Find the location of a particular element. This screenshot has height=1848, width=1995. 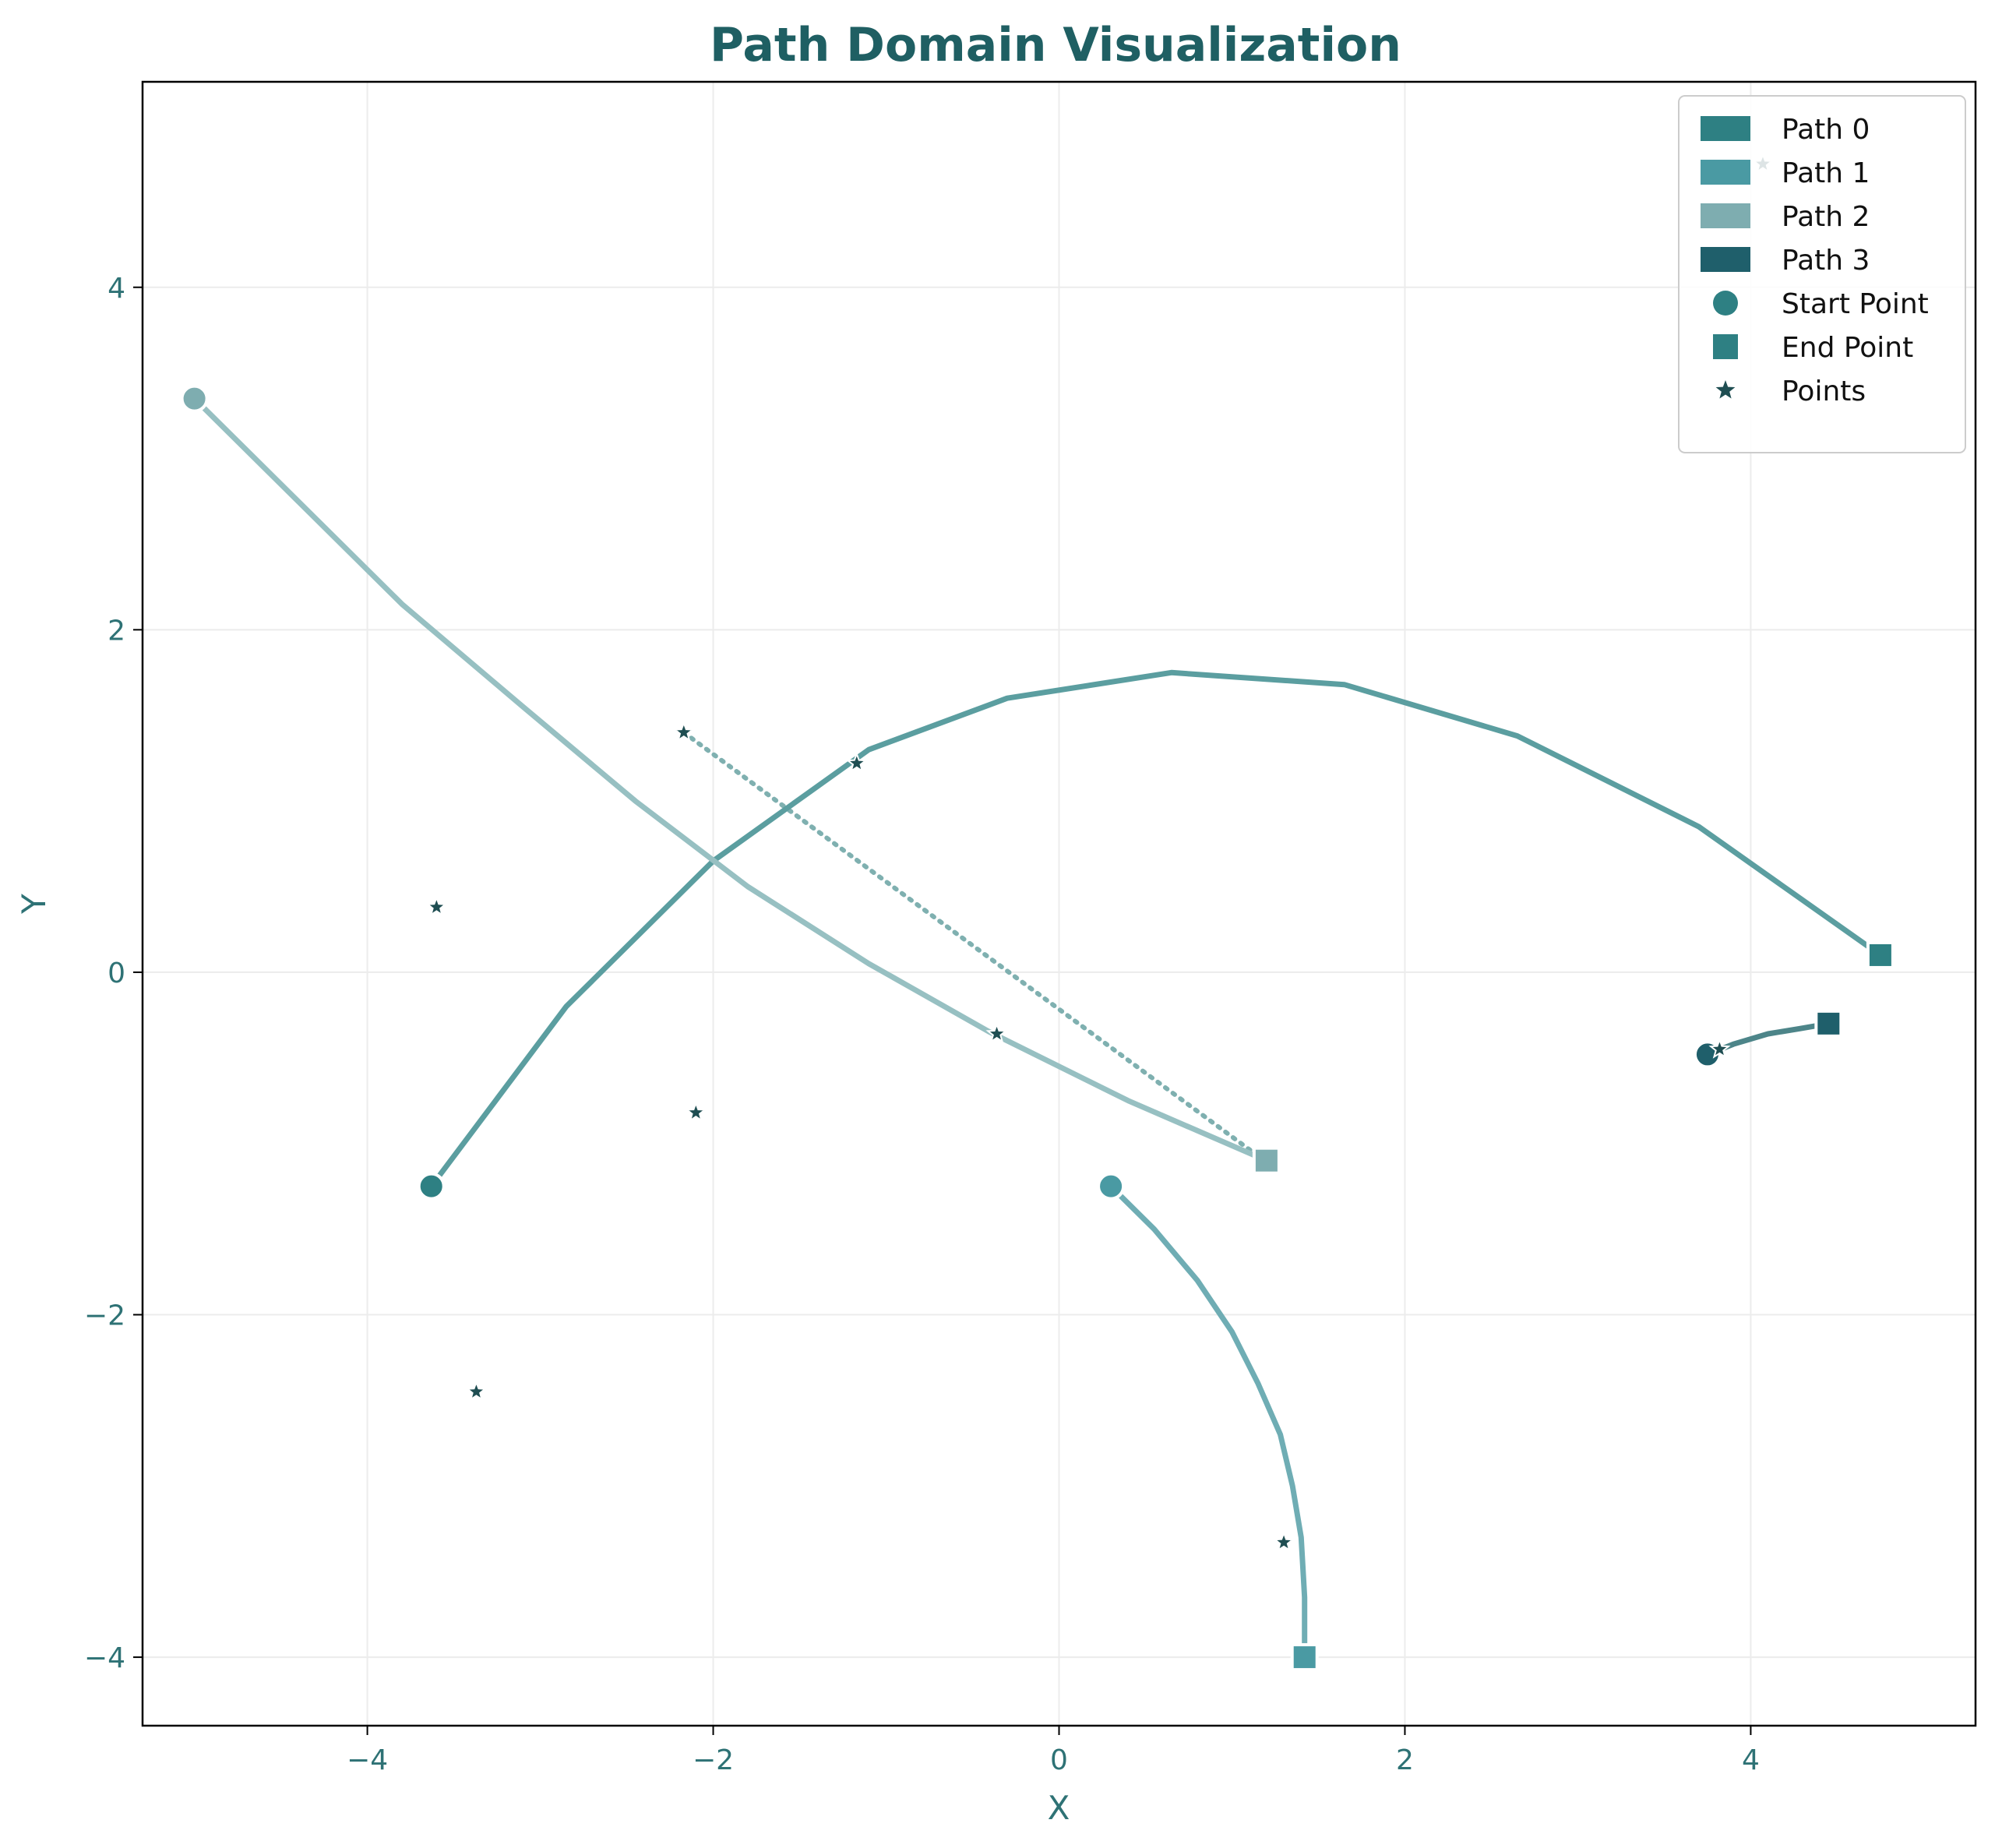

legend-label-path-0: Path 0 is located at coordinates (1826, 130).